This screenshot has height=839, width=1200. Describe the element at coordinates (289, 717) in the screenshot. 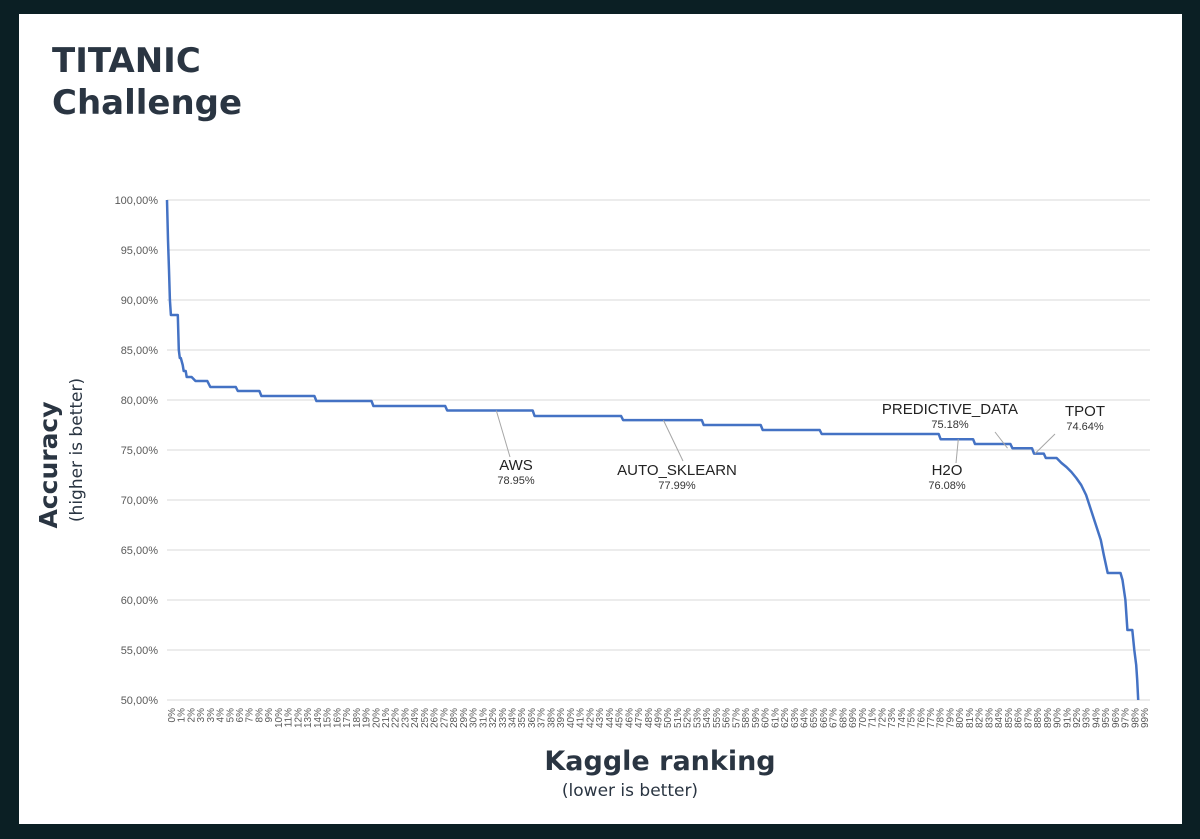

I see `x-tick-label: 11%` at that location.